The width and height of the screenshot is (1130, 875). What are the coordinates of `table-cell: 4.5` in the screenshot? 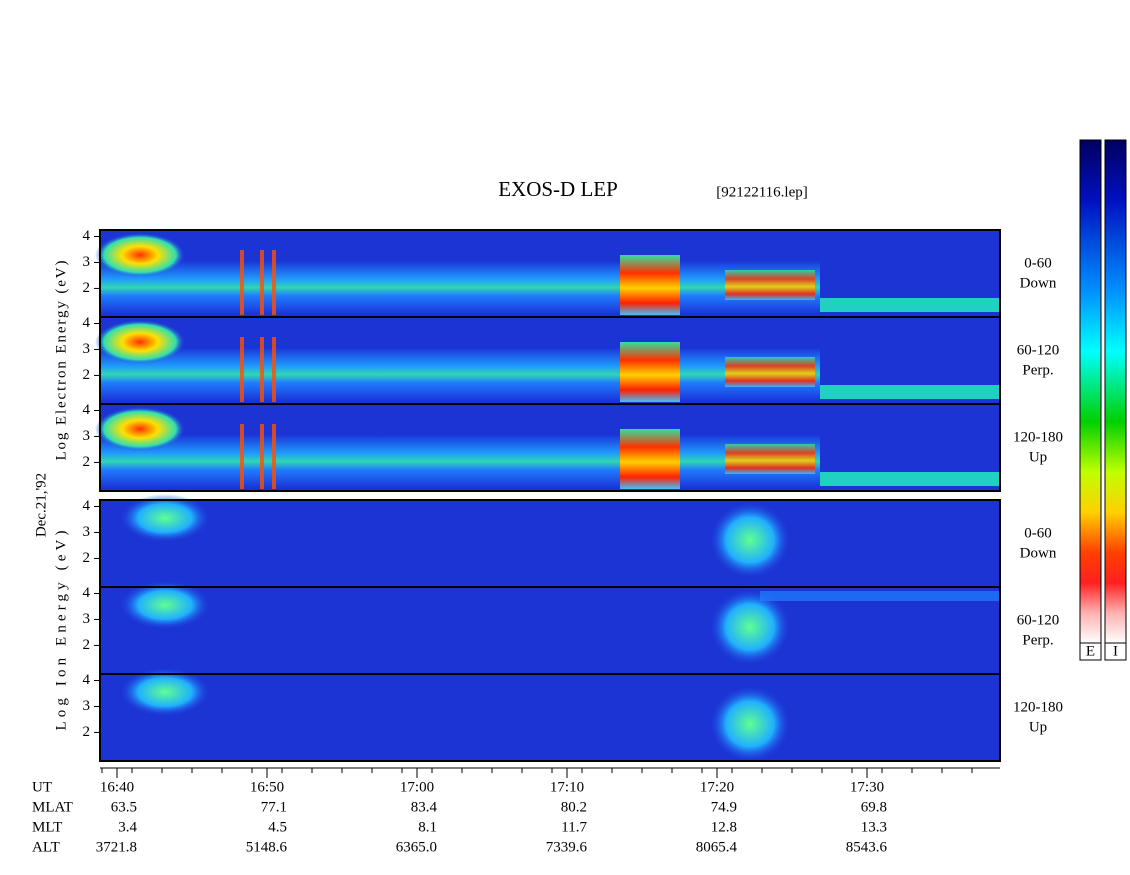 It's located at (277, 827).